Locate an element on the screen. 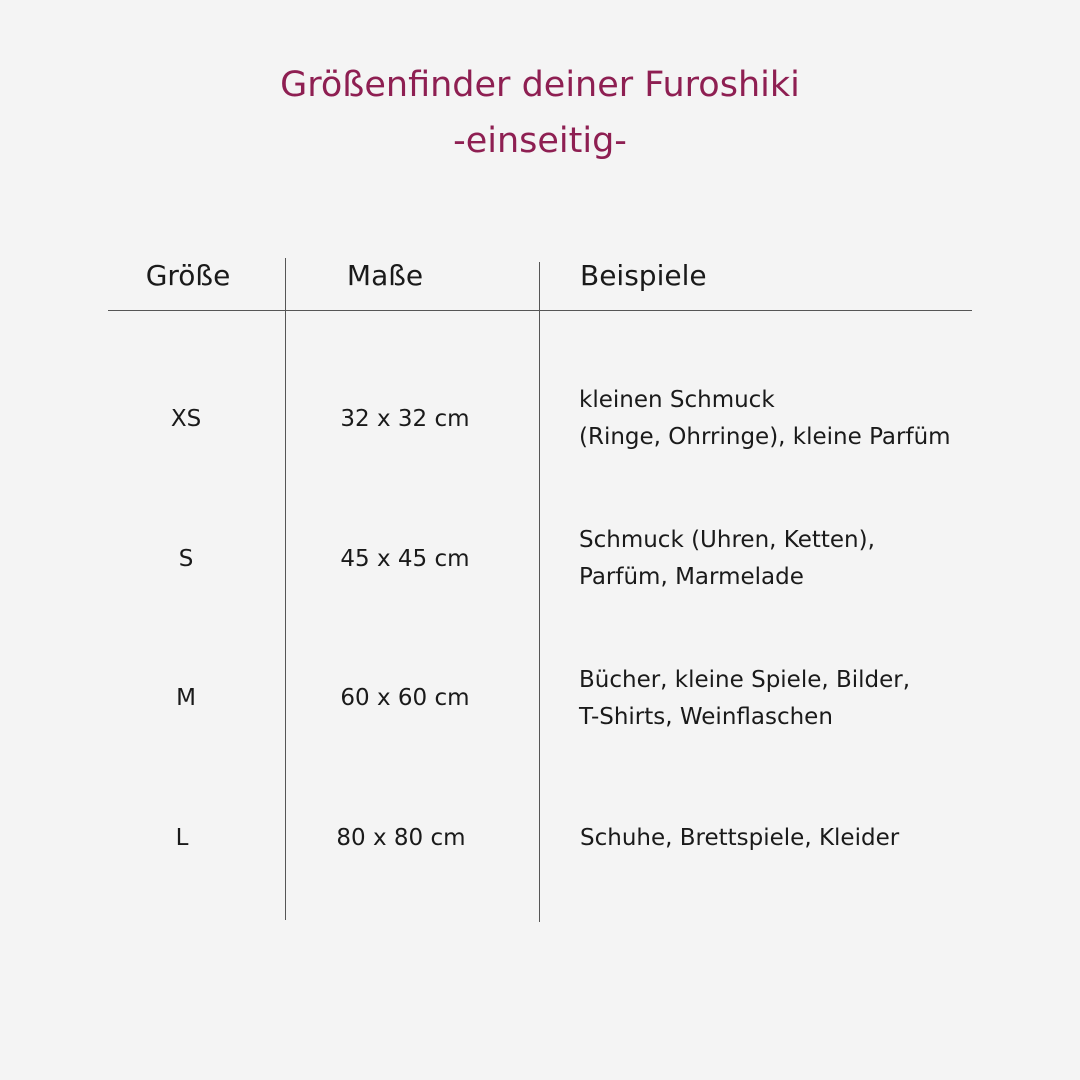 Image resolution: width=1080 pixels, height=1080 pixels. dimensions-cell: 32 x 32 cm is located at coordinates (405, 419).